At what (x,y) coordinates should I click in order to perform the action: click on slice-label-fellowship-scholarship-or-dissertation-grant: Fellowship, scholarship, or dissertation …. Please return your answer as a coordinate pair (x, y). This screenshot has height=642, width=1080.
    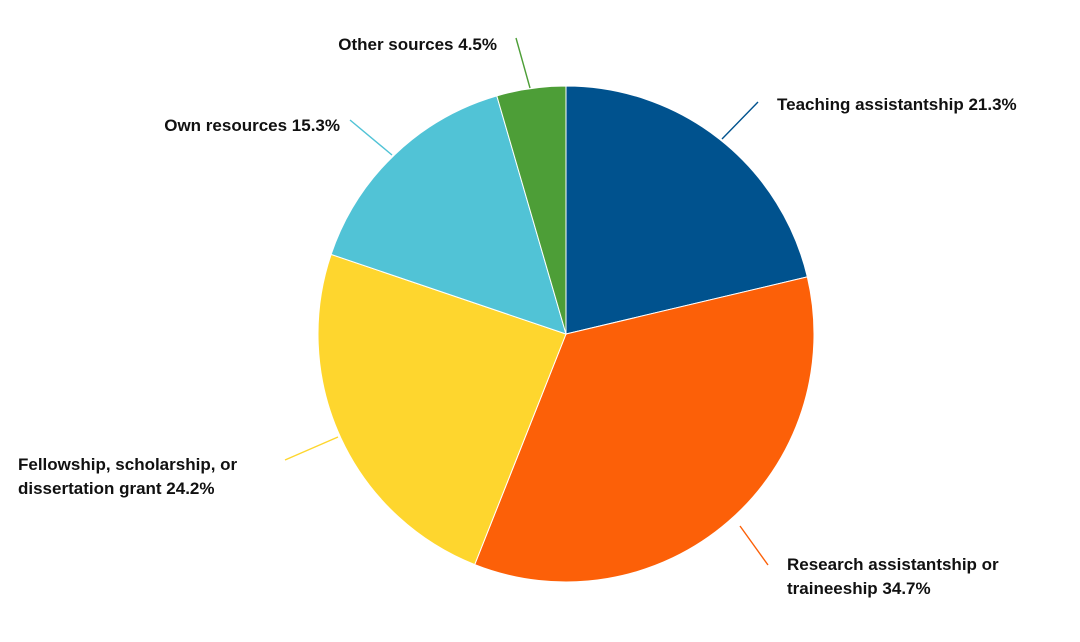
    Looking at the image, I should click on (128, 476).